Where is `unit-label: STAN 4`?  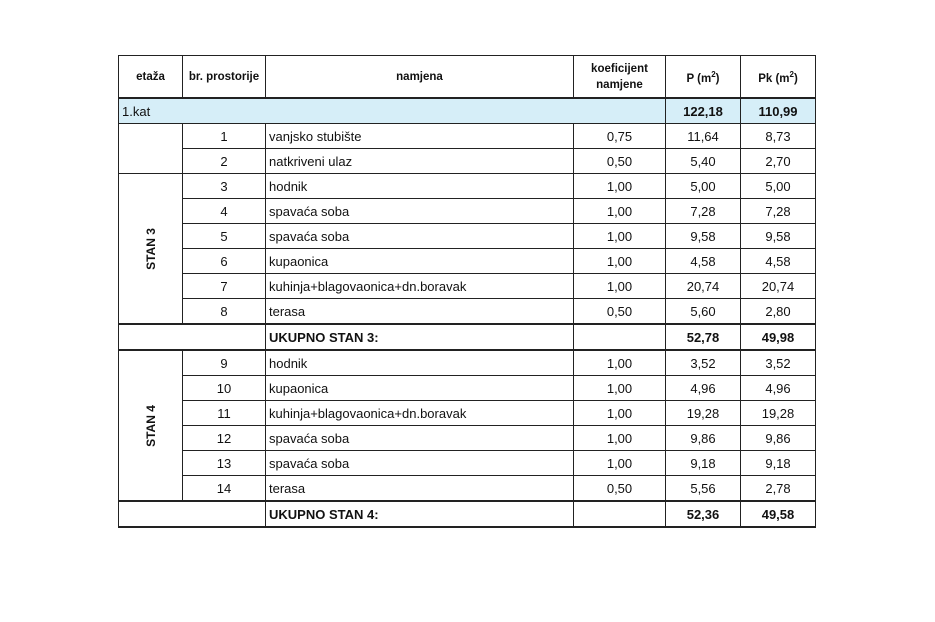 unit-label: STAN 4 is located at coordinates (150, 426).